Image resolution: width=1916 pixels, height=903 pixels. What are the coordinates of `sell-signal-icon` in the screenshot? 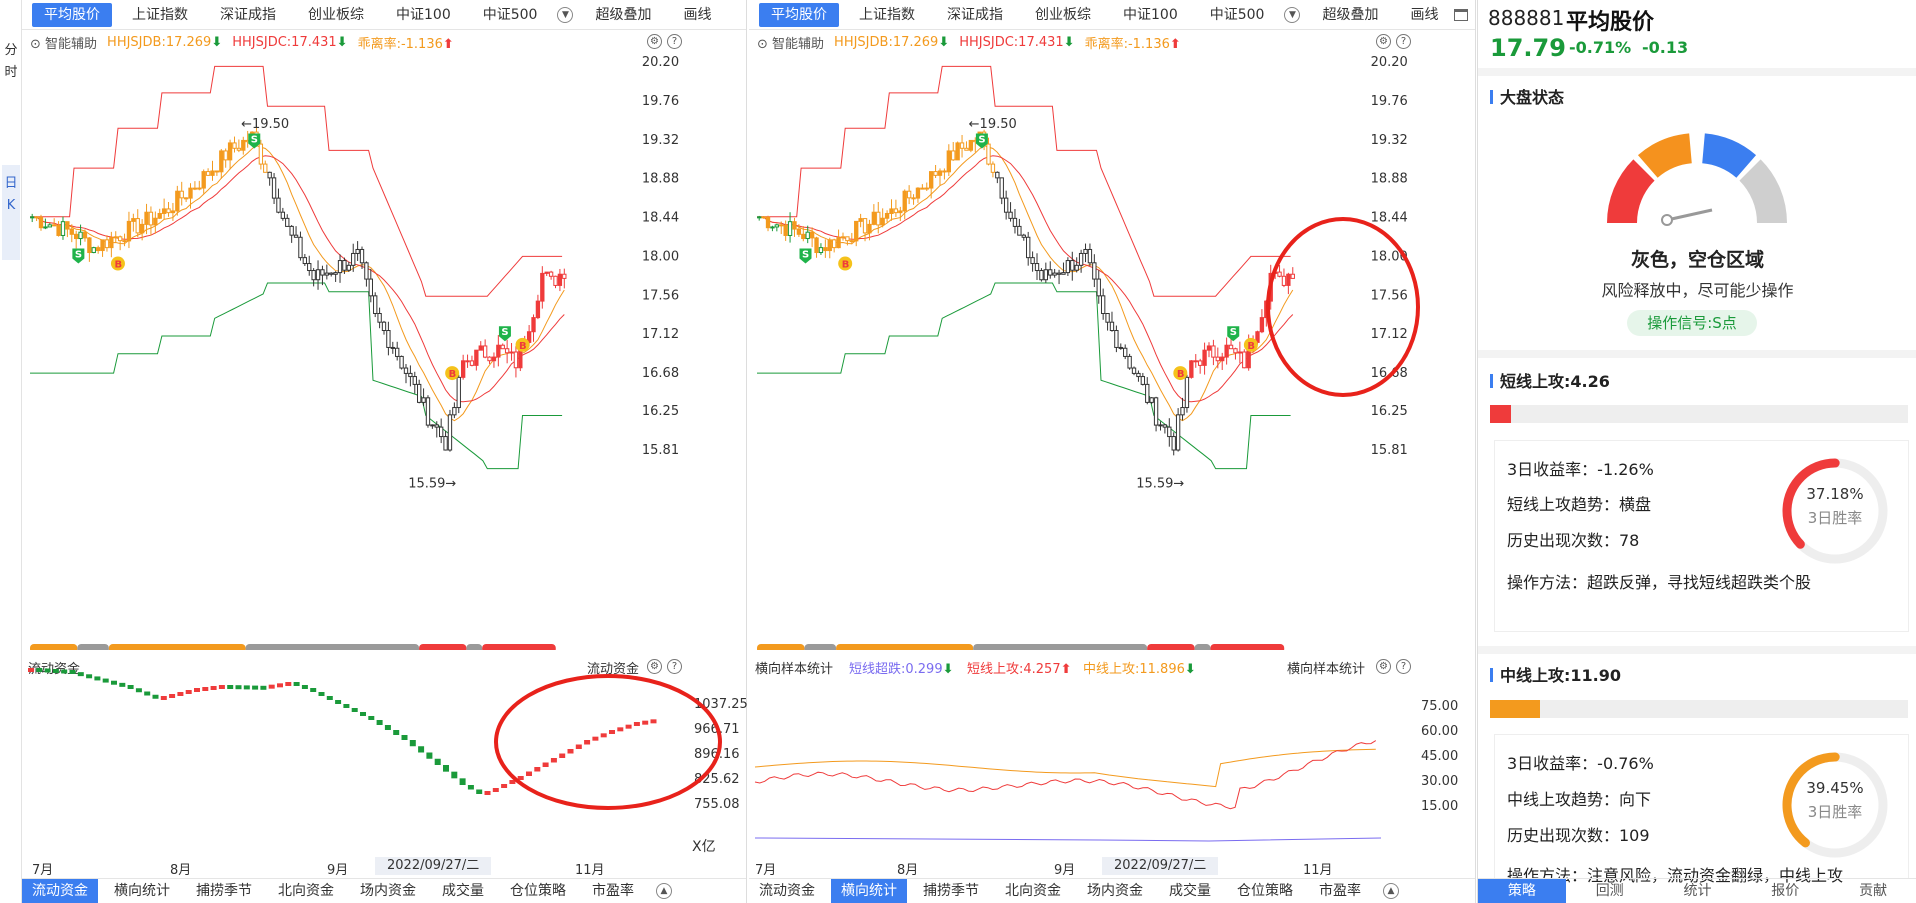 It's located at (805, 256).